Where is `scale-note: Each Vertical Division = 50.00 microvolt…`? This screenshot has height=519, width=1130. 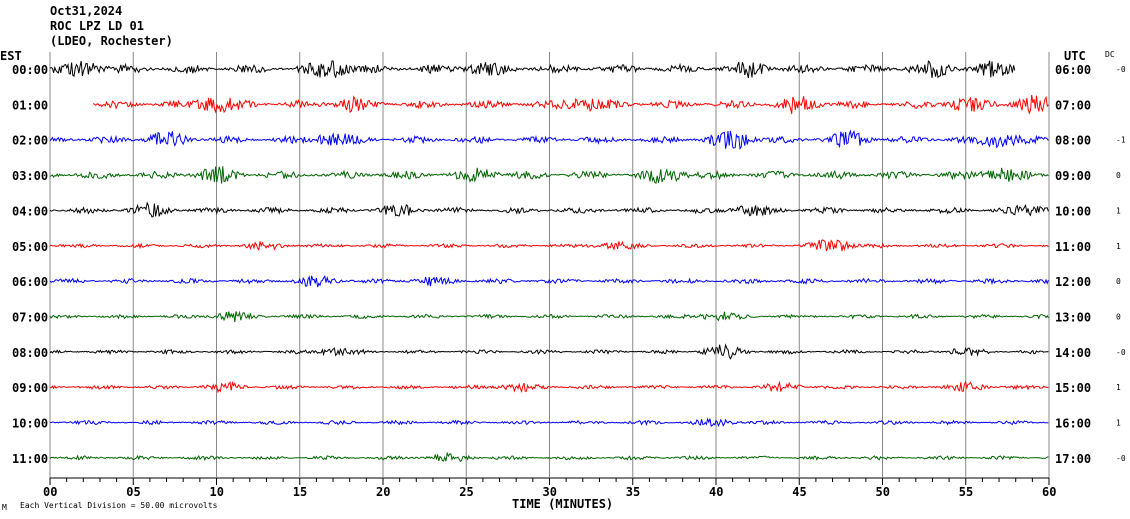
scale-note: Each Vertical Division = 50.00 microvolt… is located at coordinates (119, 505).